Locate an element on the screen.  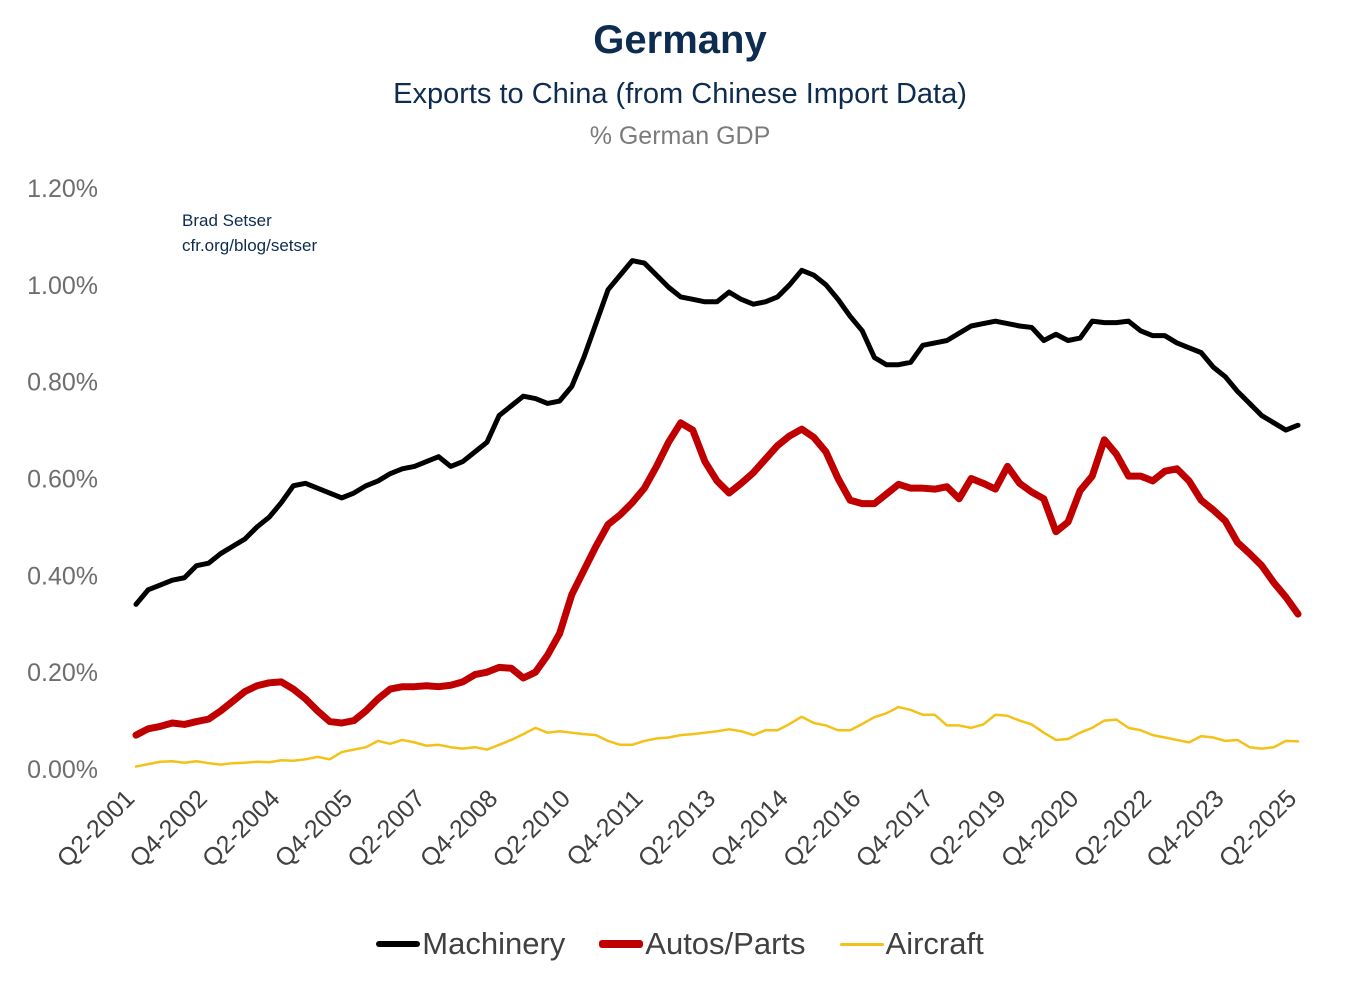
legend-item-machinery: Machinery is located at coordinates (470, 944).